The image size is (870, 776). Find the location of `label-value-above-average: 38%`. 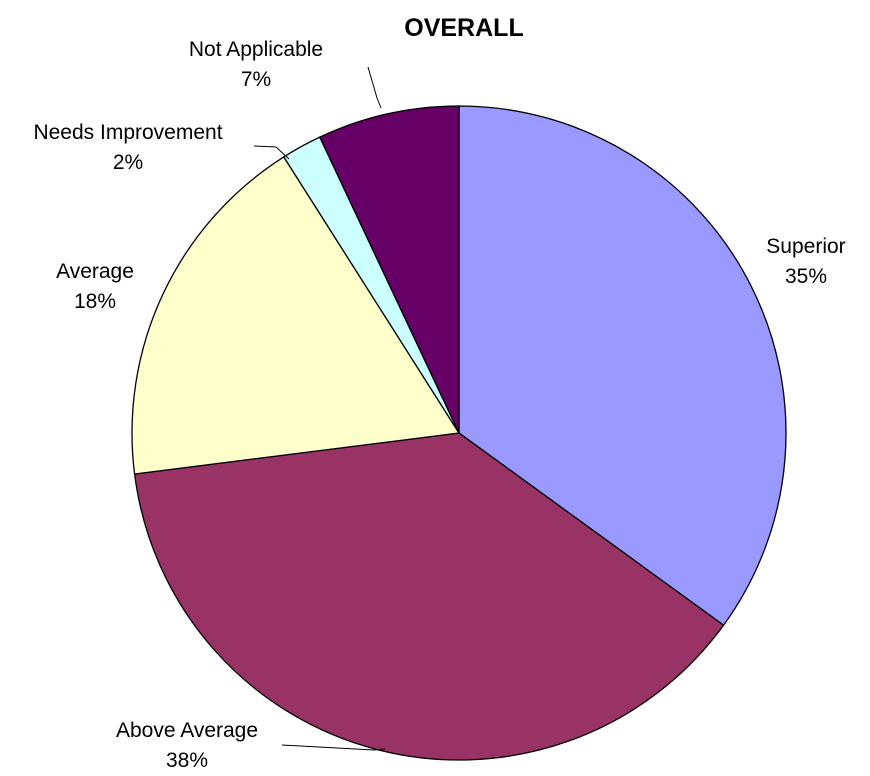

label-value-above-average: 38% is located at coordinates (187, 760).